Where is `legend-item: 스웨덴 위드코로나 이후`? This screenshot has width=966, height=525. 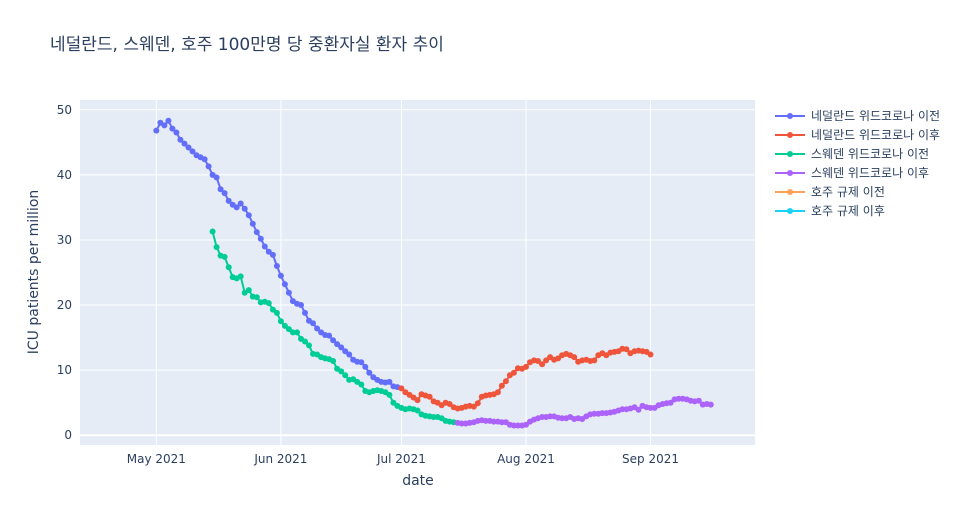 legend-item: 스웨덴 위드코로나 이후 is located at coordinates (852, 173).